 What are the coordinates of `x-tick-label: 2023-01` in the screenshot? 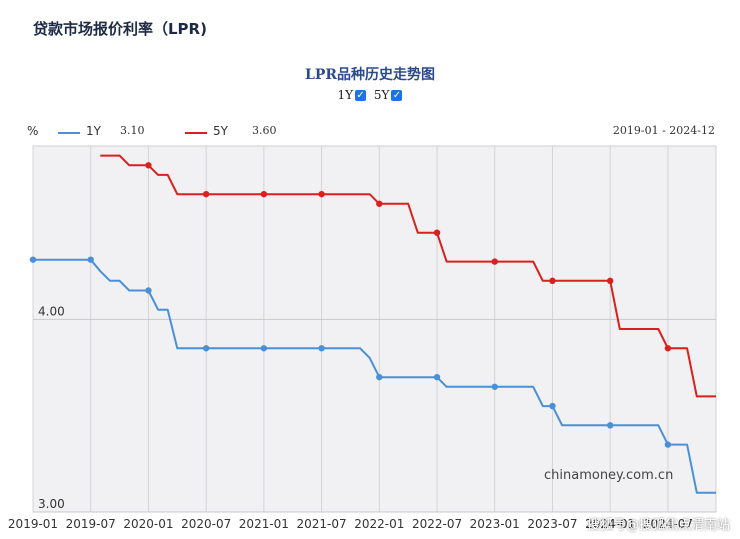 It's located at (495, 524).